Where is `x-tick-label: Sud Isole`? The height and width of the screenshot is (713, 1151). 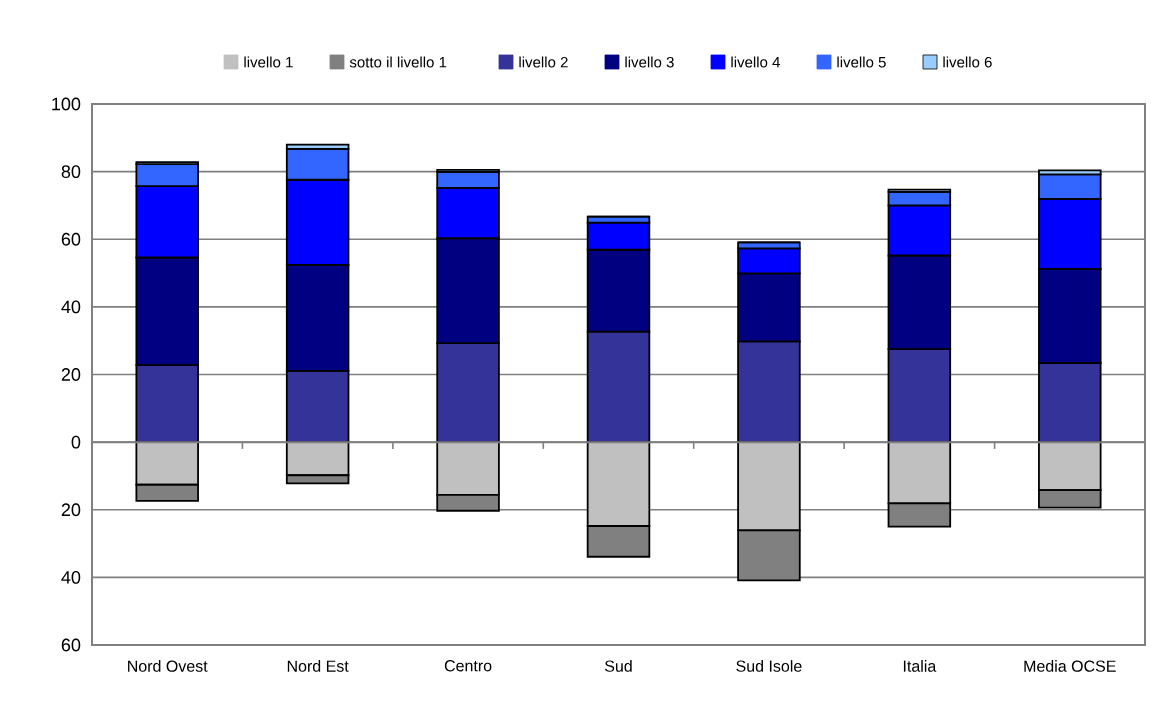 x-tick-label: Sud Isole is located at coordinates (769, 666).